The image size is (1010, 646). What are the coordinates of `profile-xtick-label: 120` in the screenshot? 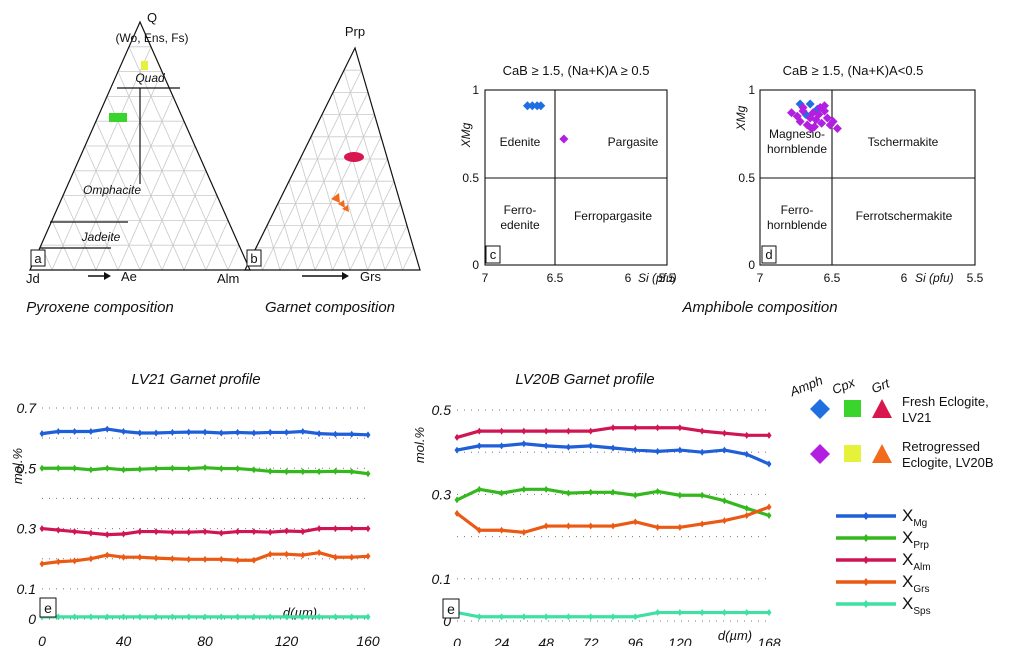 It's located at (680, 640).